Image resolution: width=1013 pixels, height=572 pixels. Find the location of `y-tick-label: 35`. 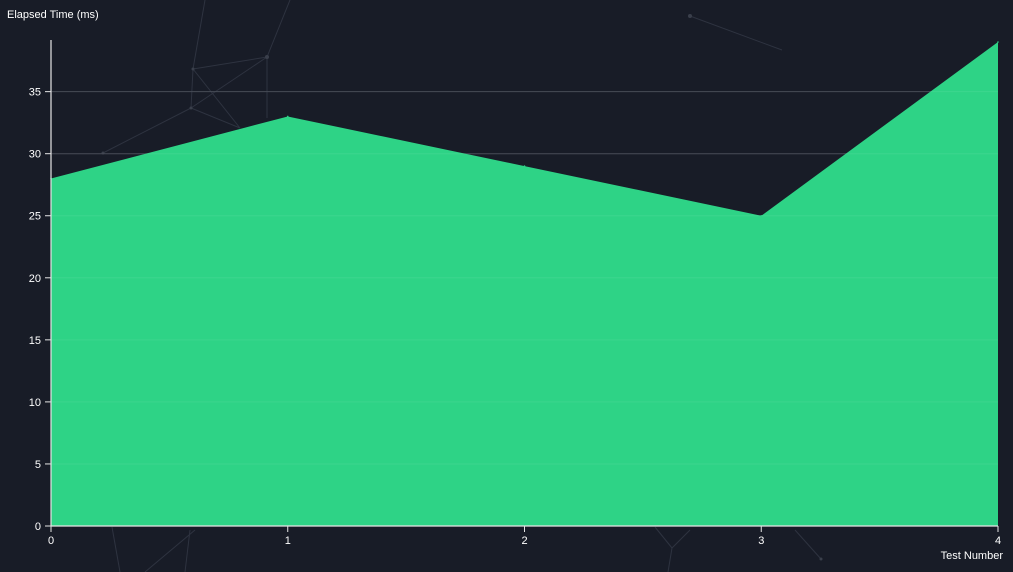

y-tick-label: 35 is located at coordinates (35, 93).